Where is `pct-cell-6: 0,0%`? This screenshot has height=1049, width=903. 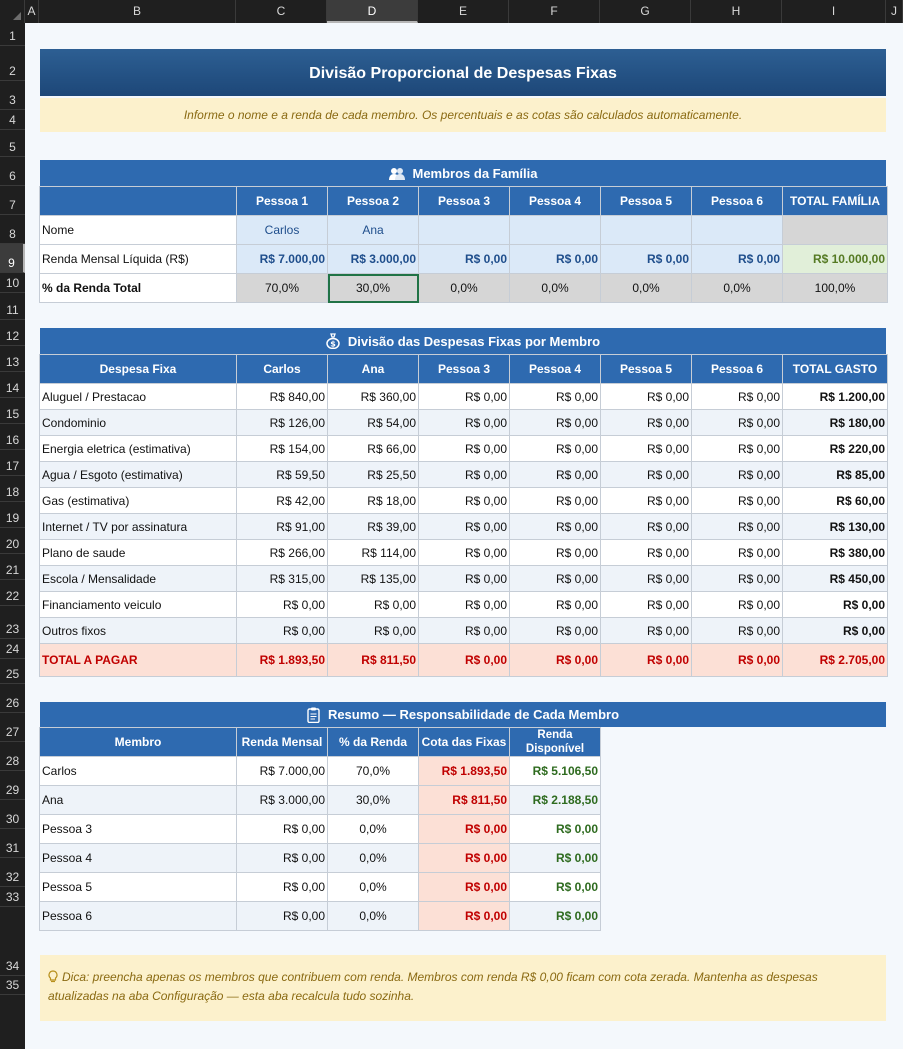
pct-cell-6: 0,0% is located at coordinates (737, 288).